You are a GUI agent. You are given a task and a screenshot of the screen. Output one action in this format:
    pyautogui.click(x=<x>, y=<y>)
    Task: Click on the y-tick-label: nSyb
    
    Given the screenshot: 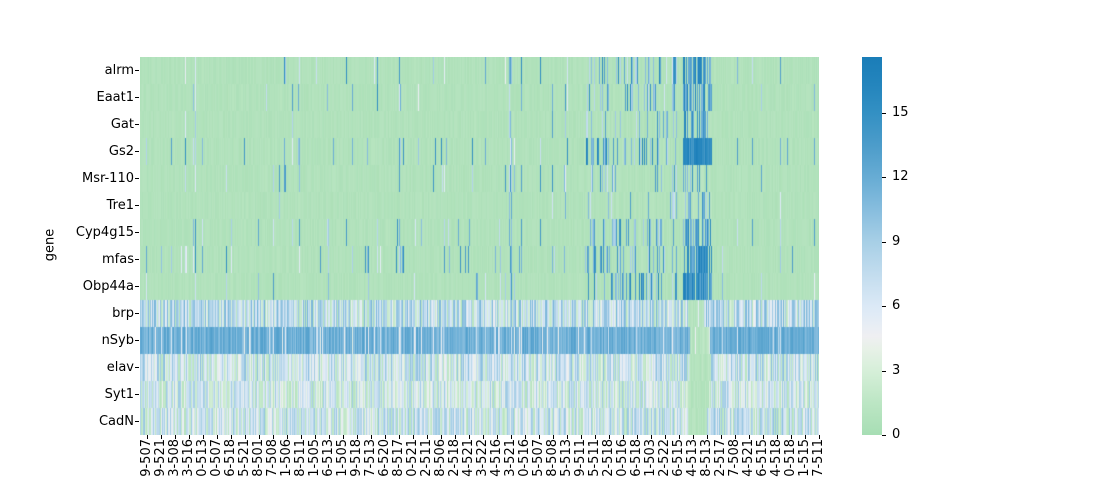 What is the action you would take?
    pyautogui.click(x=117, y=340)
    